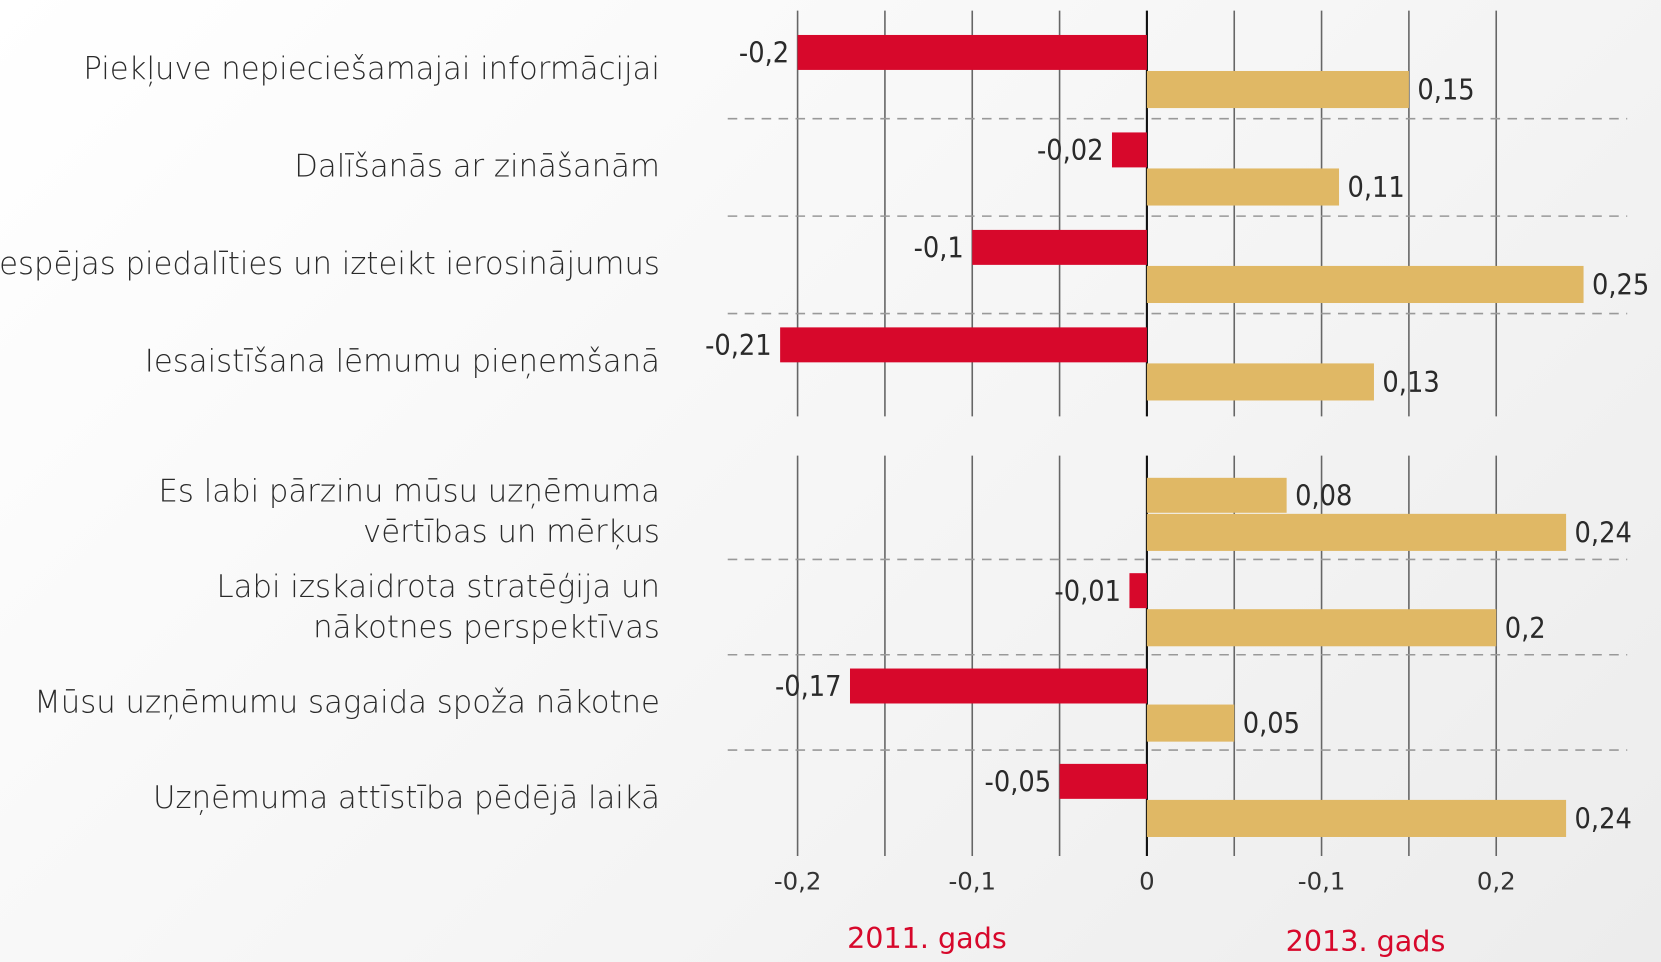 The image size is (1661, 962). I want to click on value-label: 0,2, so click(1525, 628).